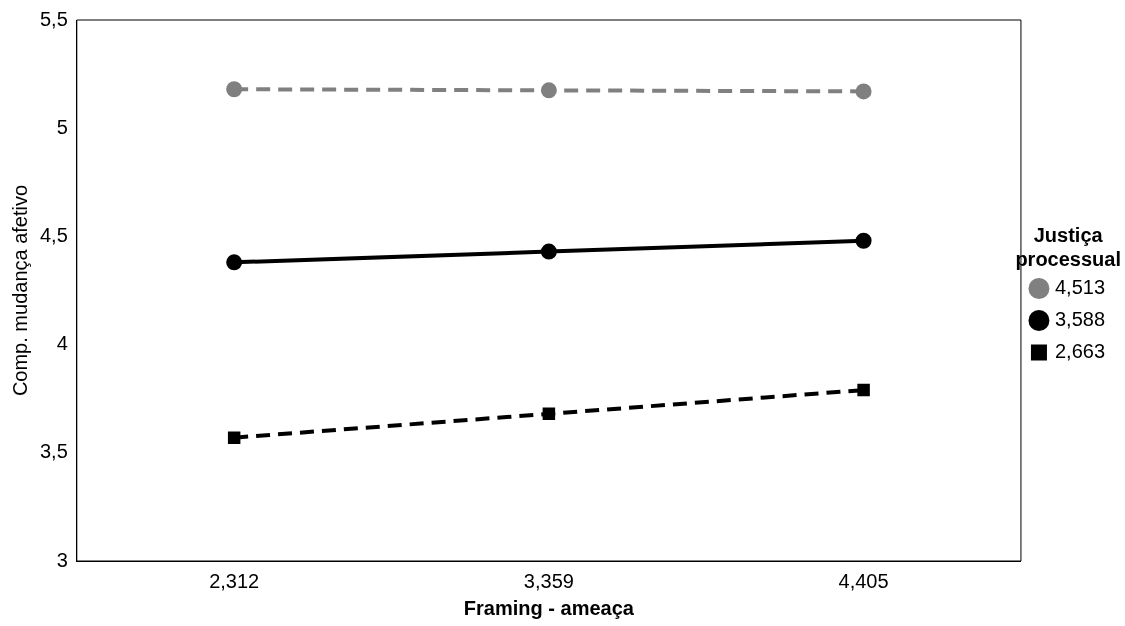 The height and width of the screenshot is (626, 1125). I want to click on y-tick-label: 3, so click(62, 559).